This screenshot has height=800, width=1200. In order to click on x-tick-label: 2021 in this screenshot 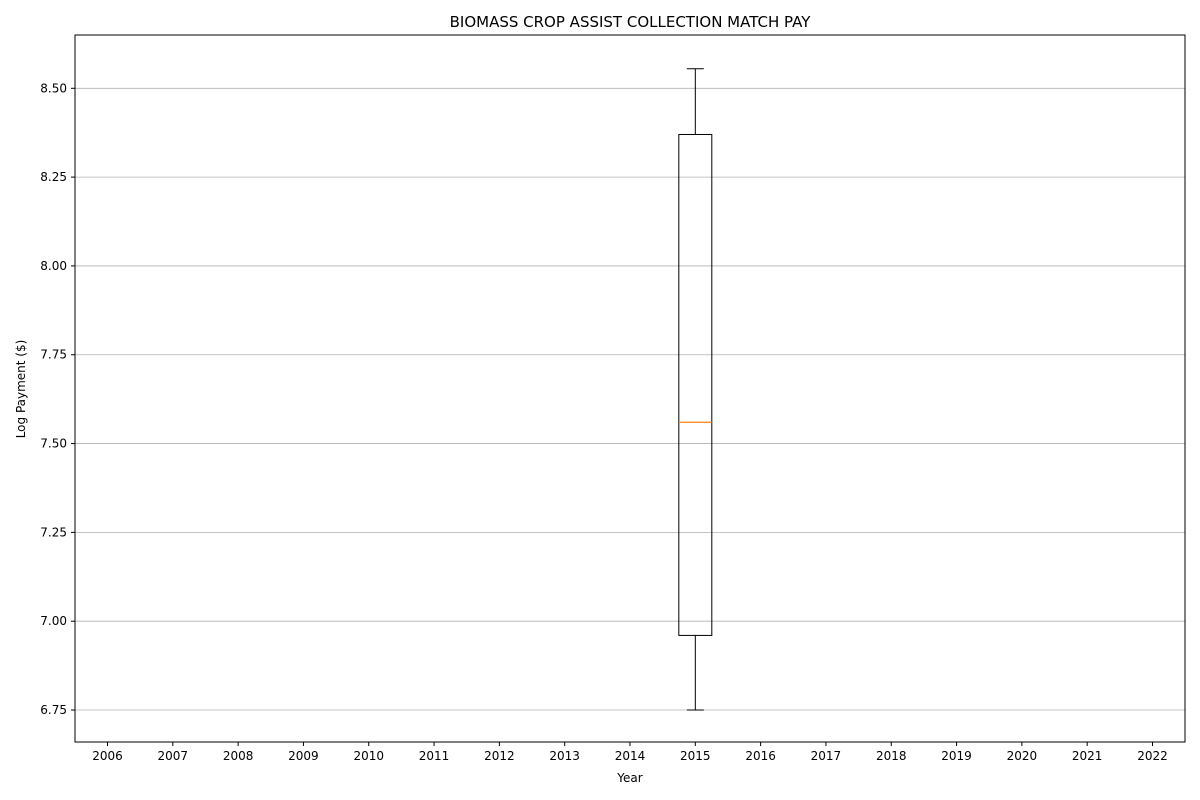, I will do `click(1087, 756)`.